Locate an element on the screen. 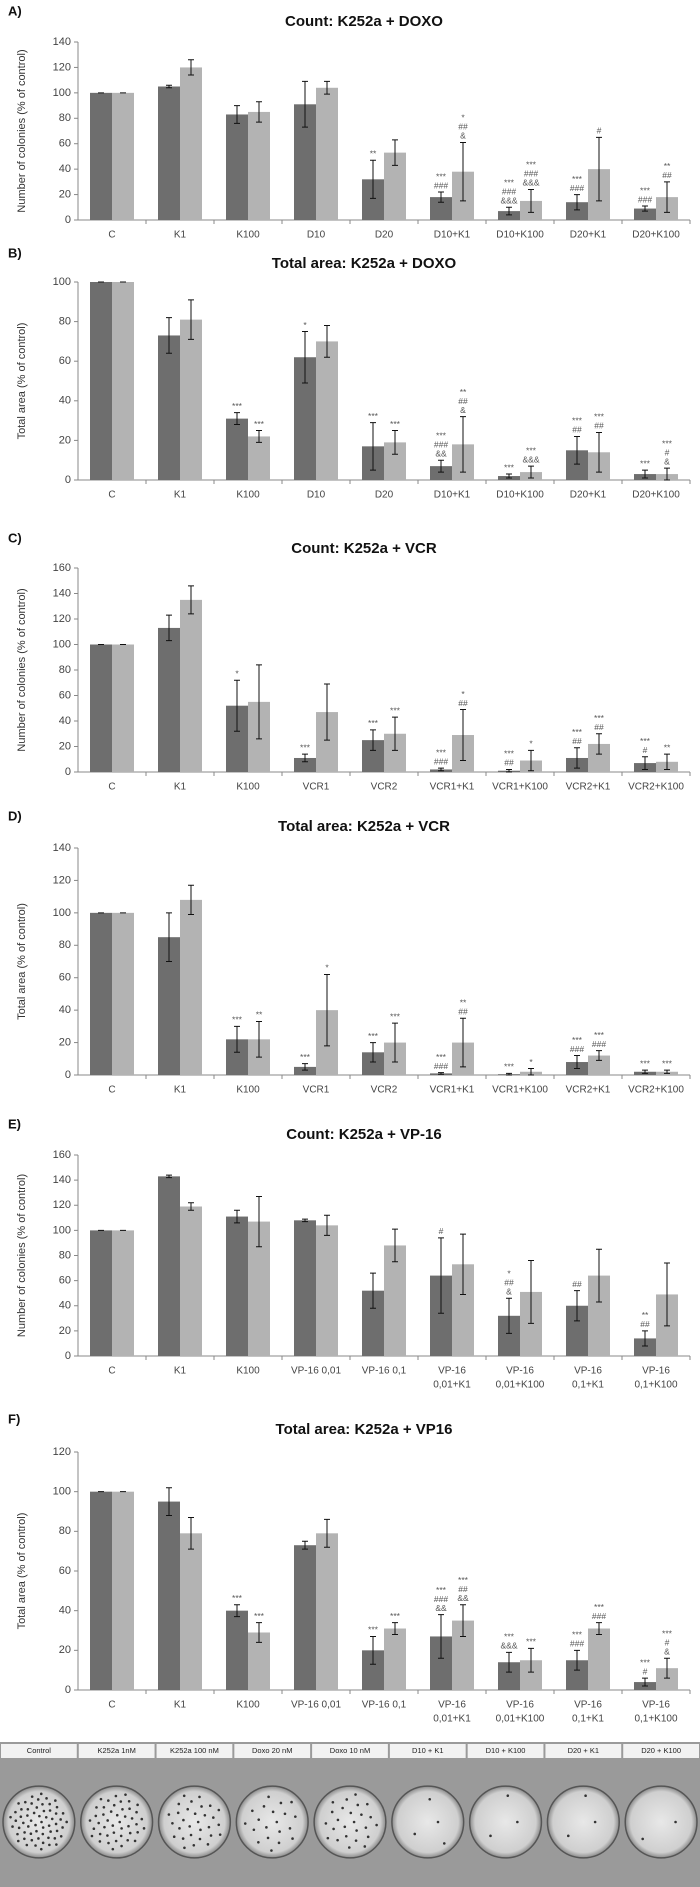 Image resolution: width=700 pixels, height=1887 pixels. significance-label: &&& is located at coordinates (530, 459).